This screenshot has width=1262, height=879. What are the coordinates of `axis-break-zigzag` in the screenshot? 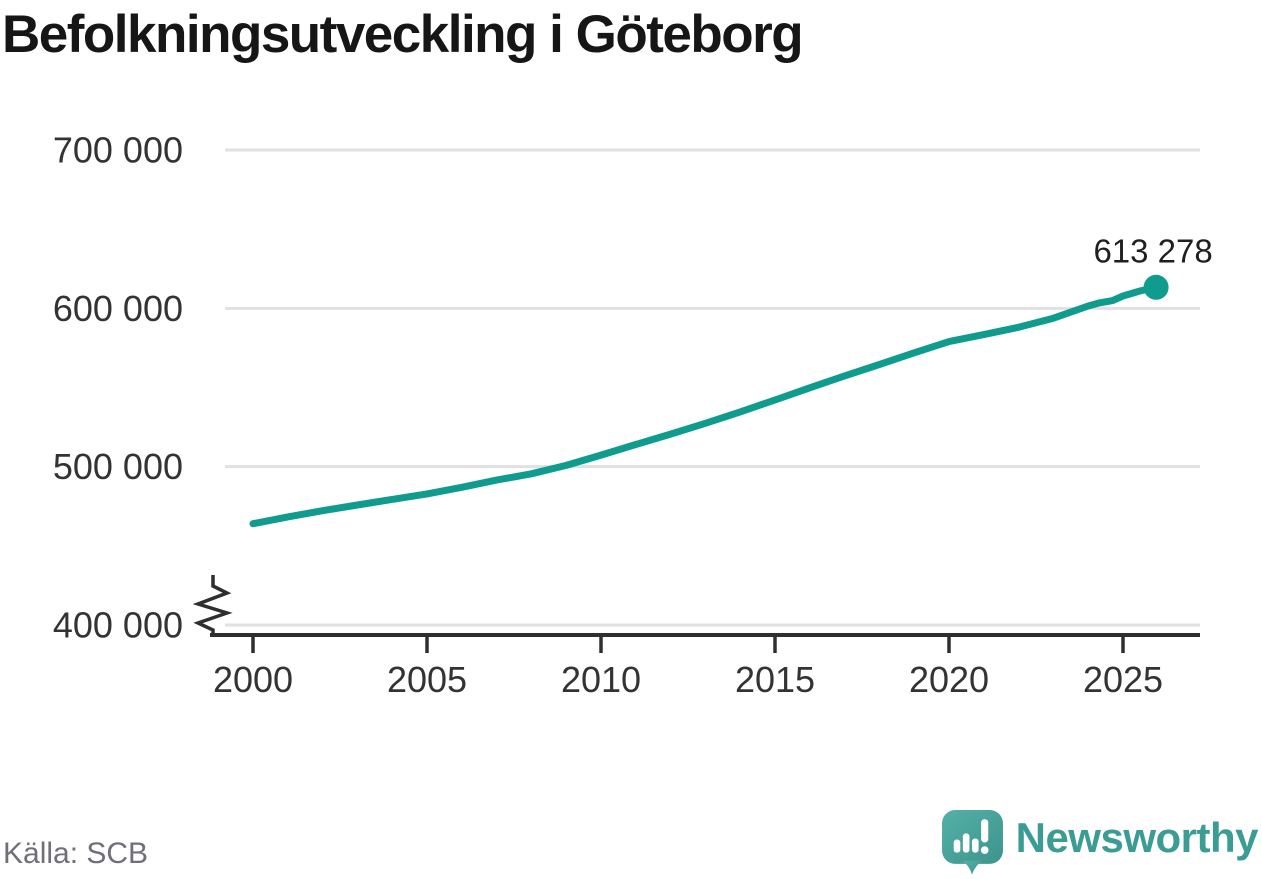 It's located at (212, 605).